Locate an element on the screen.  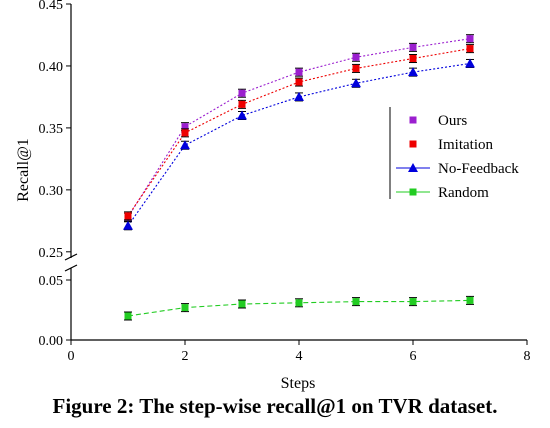
x-axis-label: Steps is located at coordinates (298, 383).